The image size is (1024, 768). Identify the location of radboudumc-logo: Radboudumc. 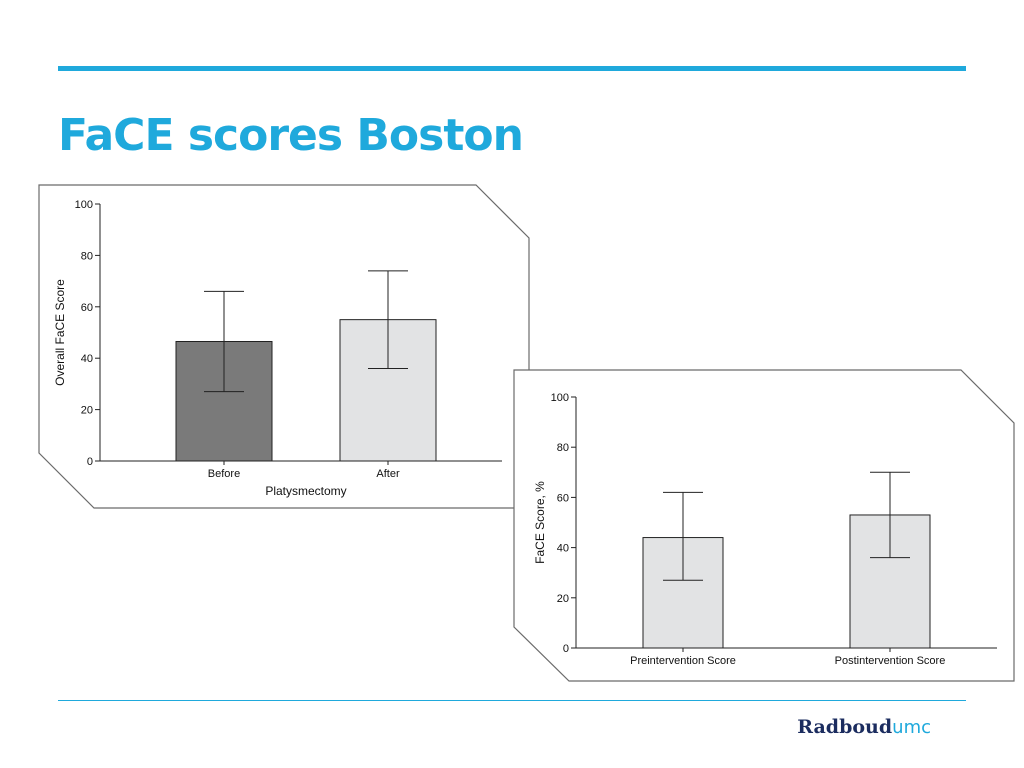
(864, 727).